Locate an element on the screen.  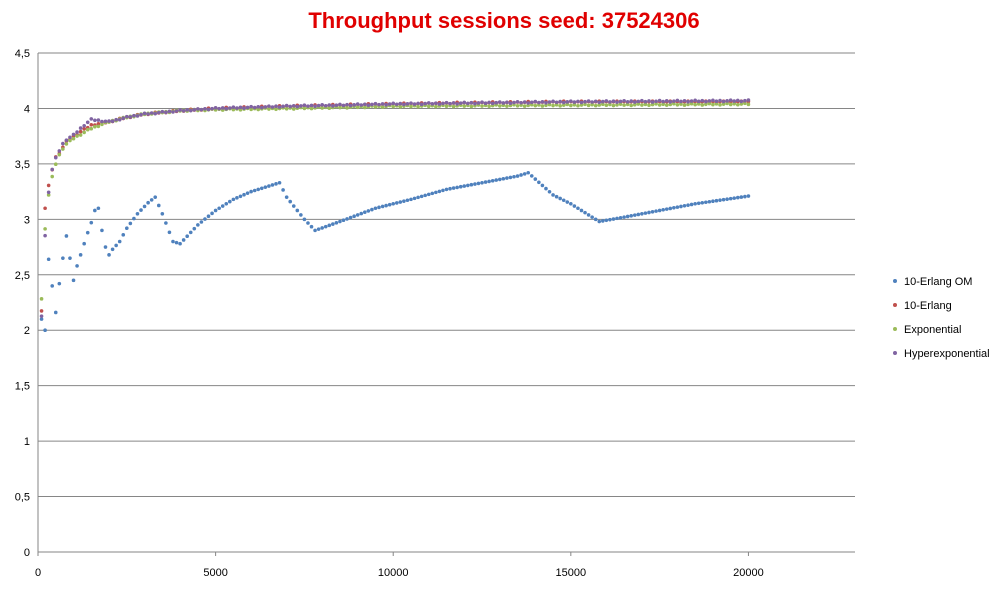
x-tick-label: 20000 is located at coordinates (748, 573).